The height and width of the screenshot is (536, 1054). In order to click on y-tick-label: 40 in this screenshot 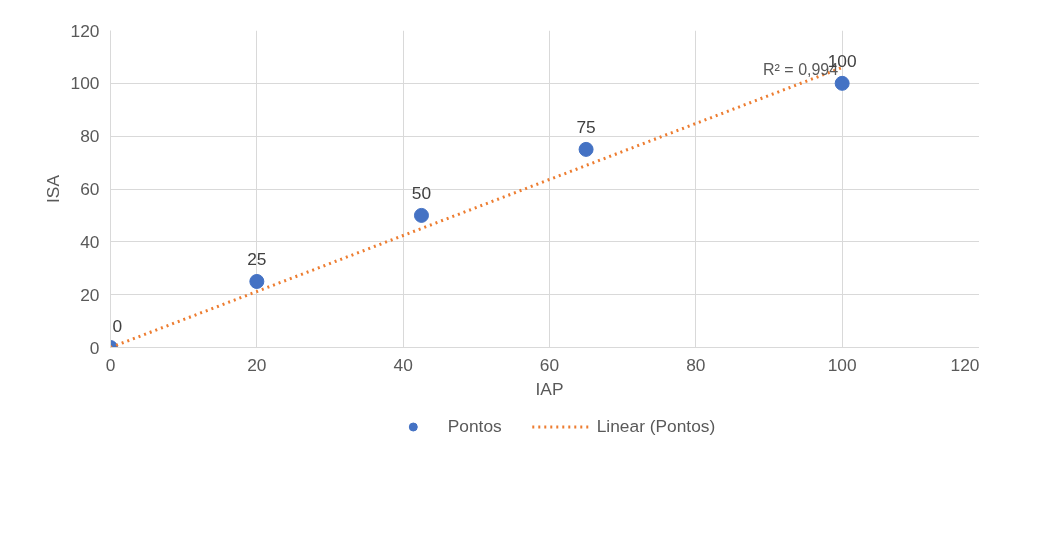, I will do `click(90, 241)`.